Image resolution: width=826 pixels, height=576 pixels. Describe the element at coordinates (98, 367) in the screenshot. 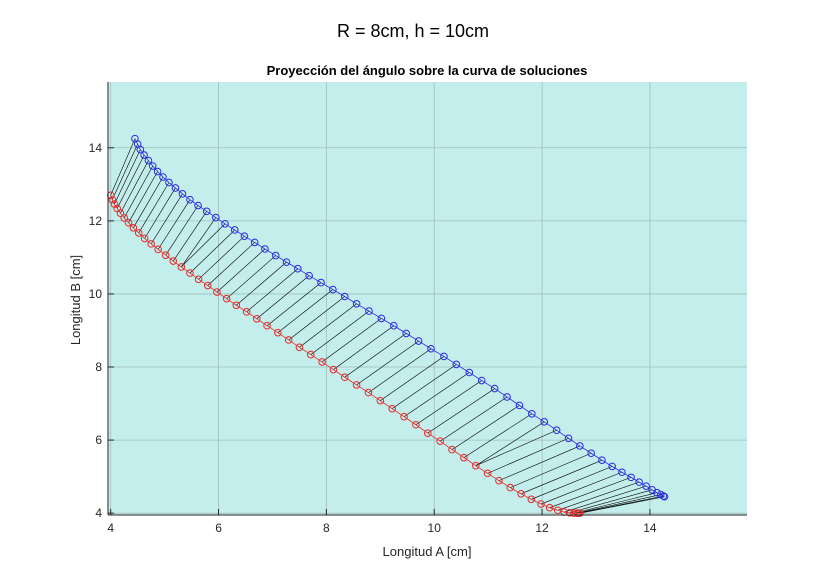

I see `y-tick-label: 8` at that location.